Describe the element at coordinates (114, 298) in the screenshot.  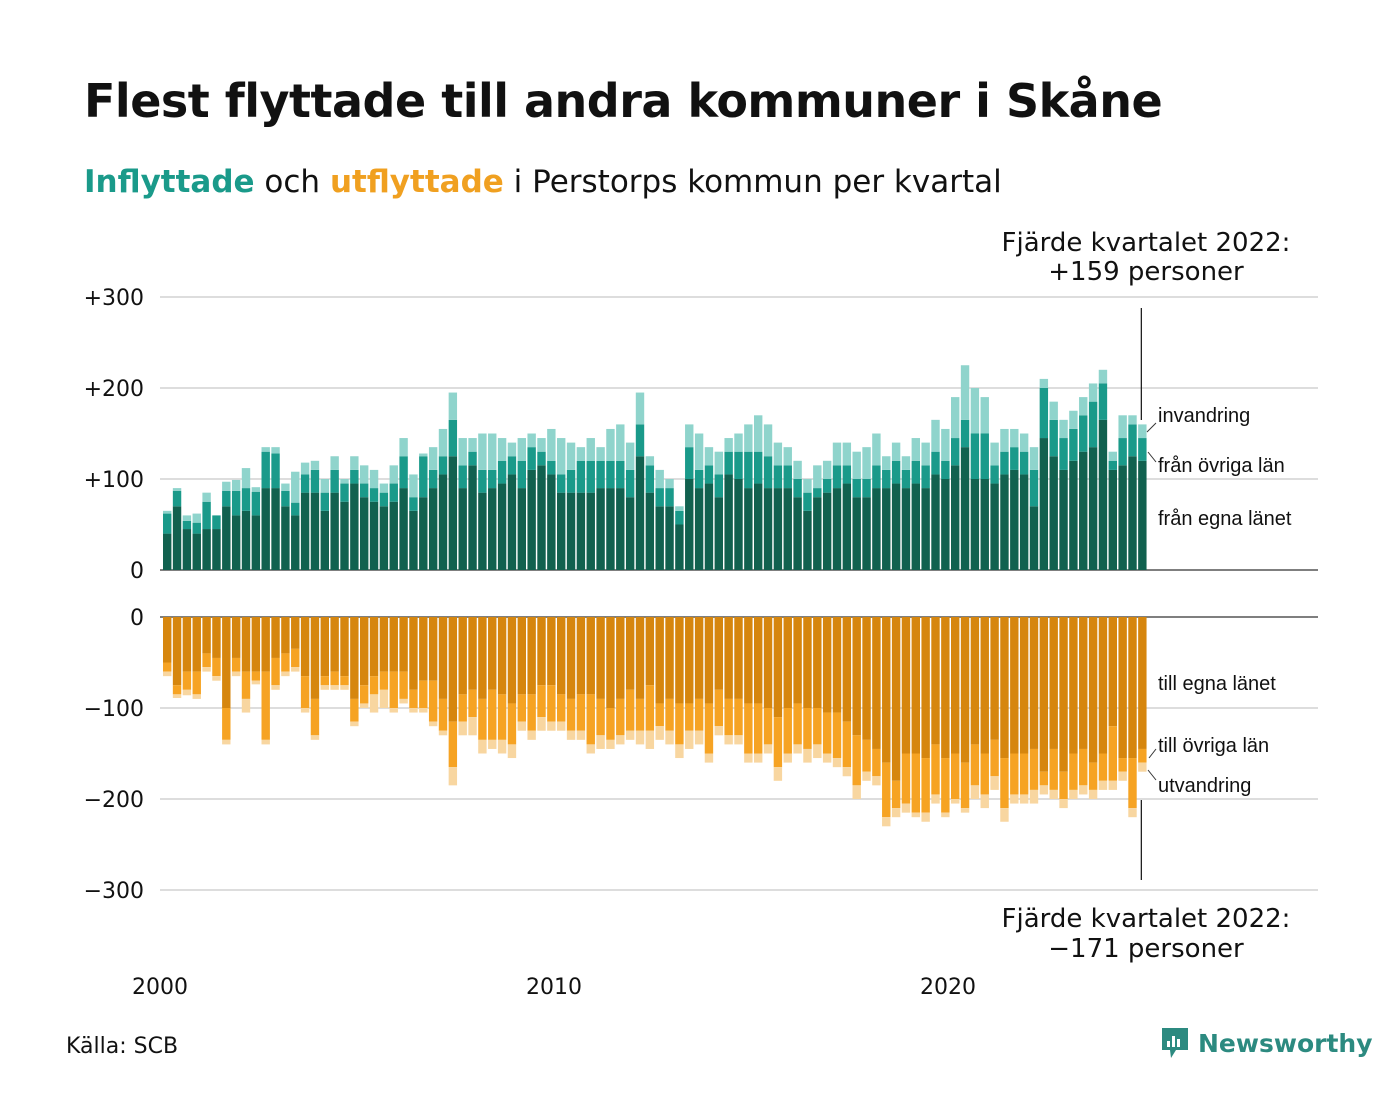
I see `y-tick-label-top: +300` at that location.